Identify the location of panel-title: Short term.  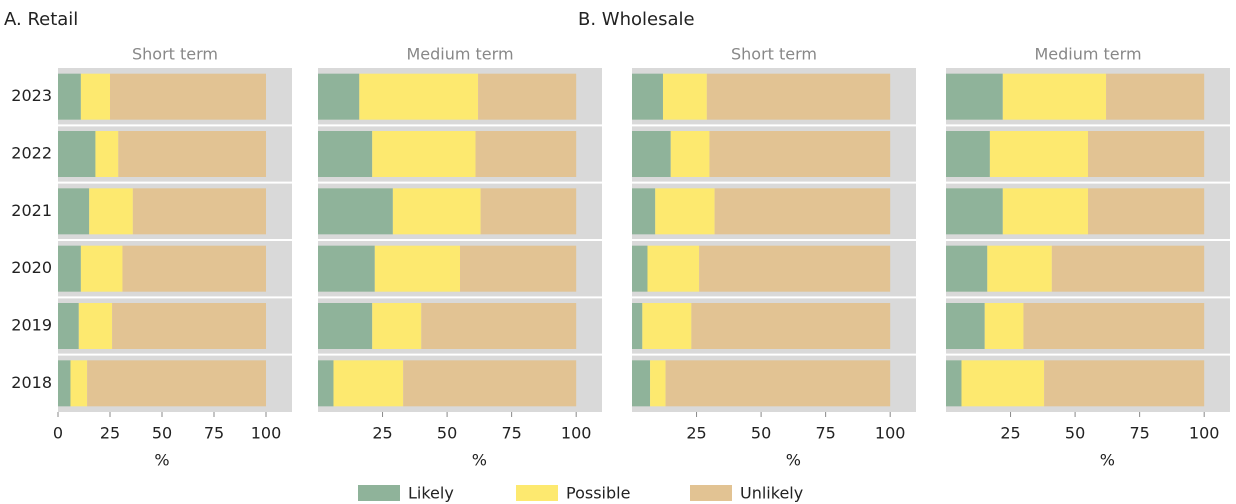
(774, 54).